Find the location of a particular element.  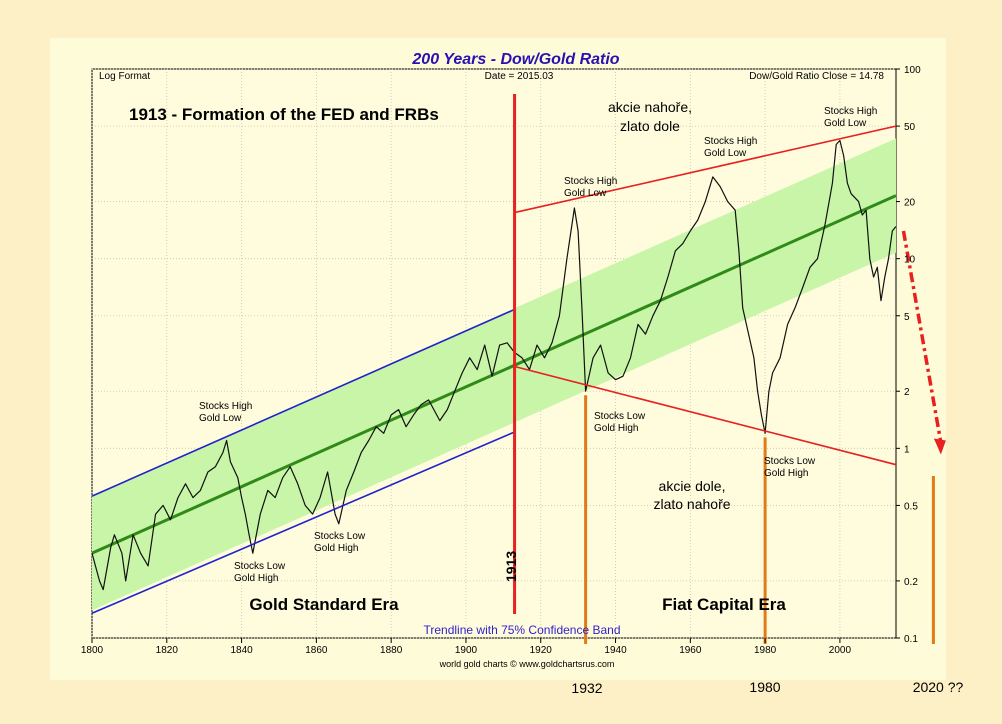

sl-gh-1932-2: Gold High is located at coordinates (616, 428).